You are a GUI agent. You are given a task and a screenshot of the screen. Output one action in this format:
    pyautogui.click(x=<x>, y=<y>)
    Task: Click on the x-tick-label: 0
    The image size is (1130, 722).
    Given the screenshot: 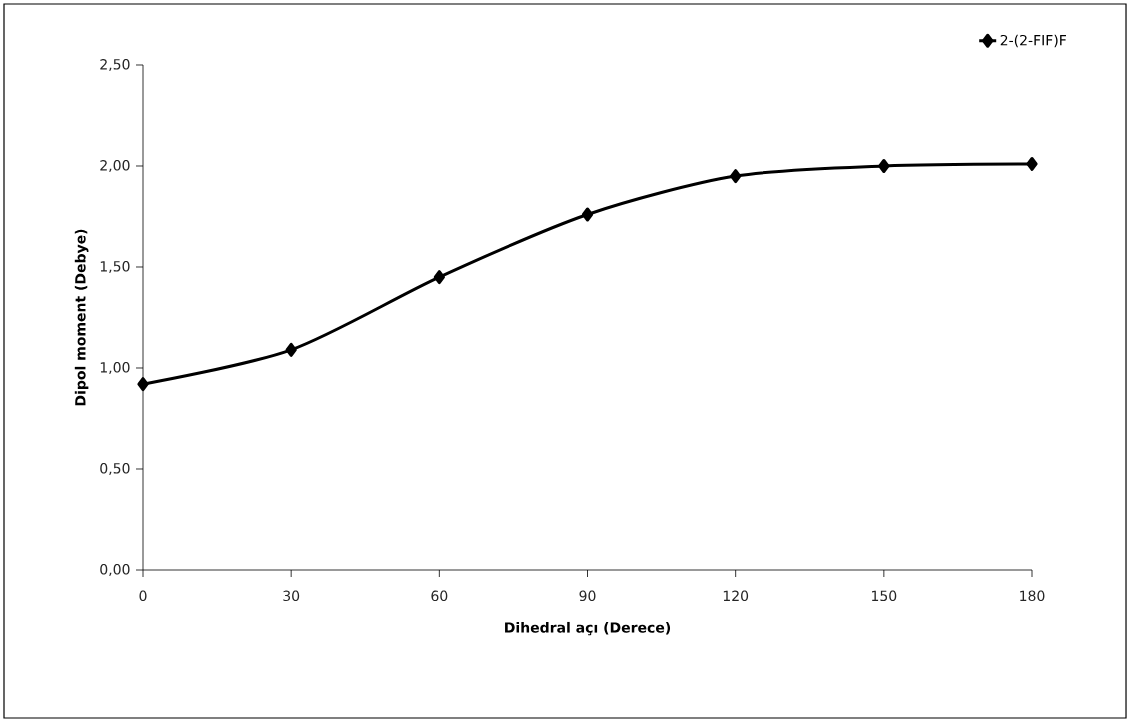 What is the action you would take?
    pyautogui.click(x=143, y=596)
    